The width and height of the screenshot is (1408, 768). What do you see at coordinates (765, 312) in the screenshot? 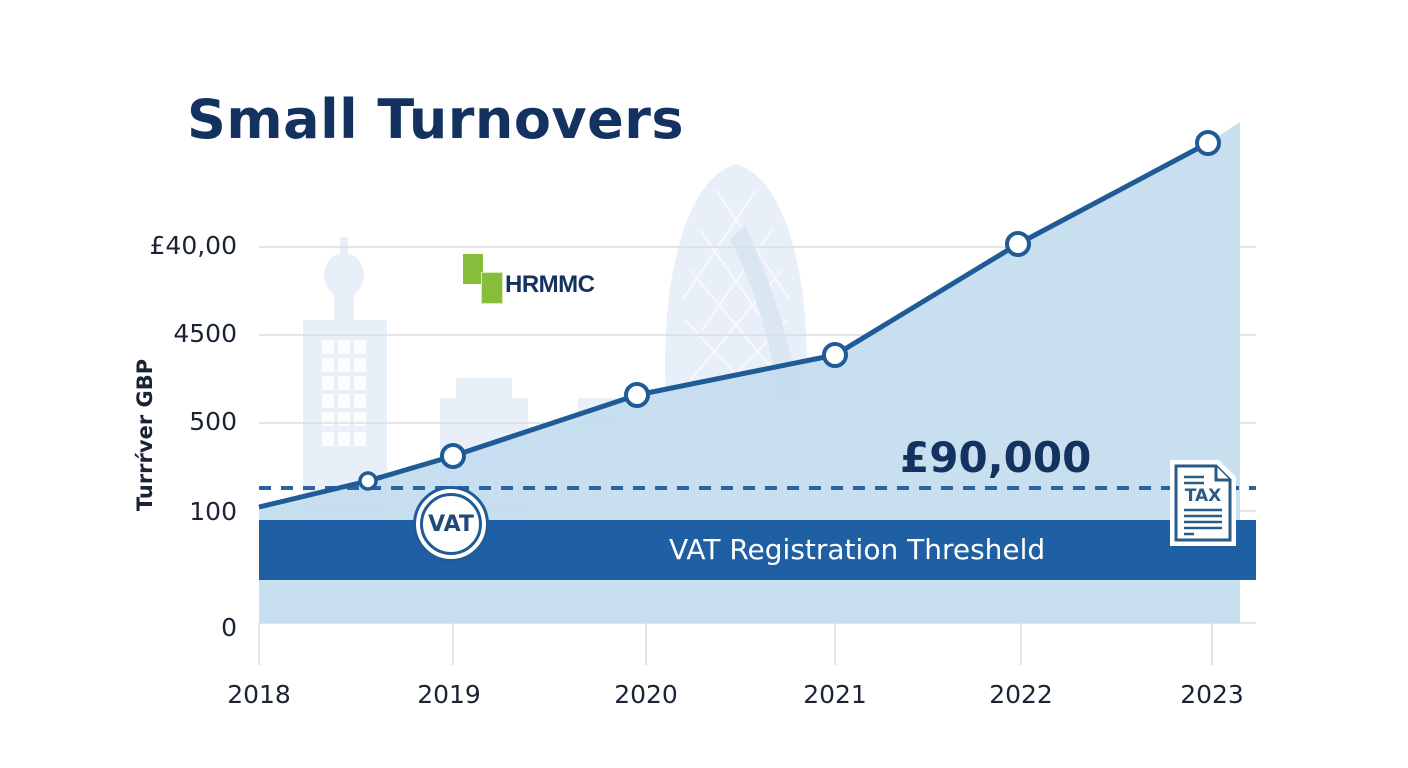
I see `gherkin-spiral` at bounding box center [765, 312].